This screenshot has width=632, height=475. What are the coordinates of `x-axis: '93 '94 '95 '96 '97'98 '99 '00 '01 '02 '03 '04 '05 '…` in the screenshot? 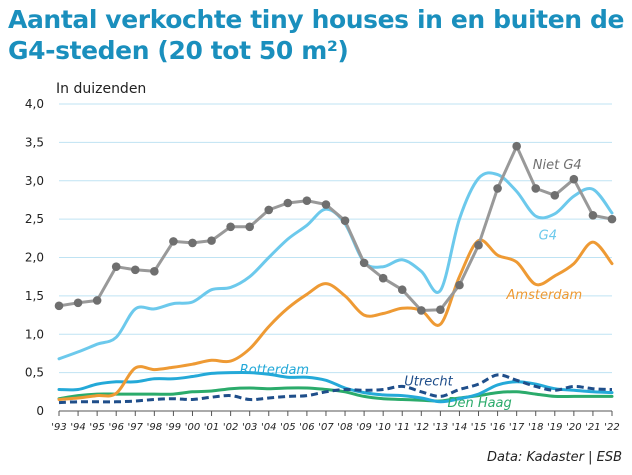 It's located at (335, 421).